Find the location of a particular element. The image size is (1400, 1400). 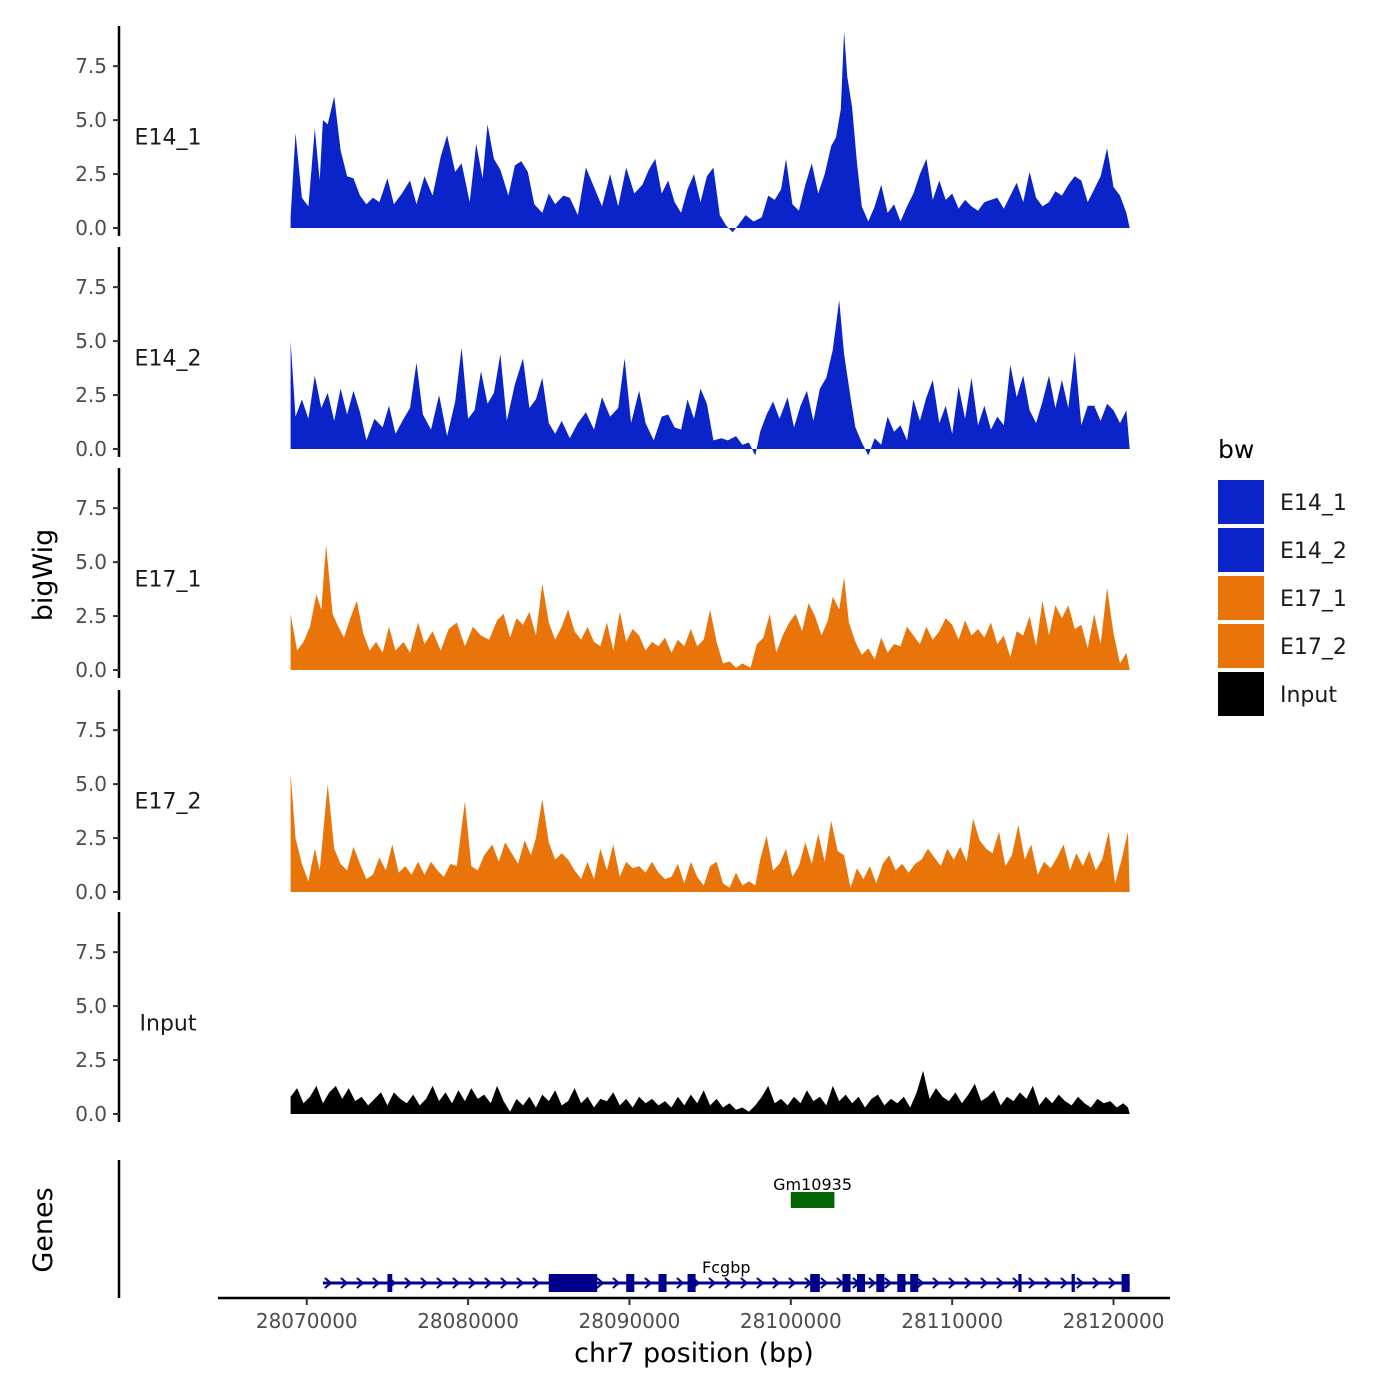

legend-item-E17_2: E17_2 is located at coordinates (1282, 646).